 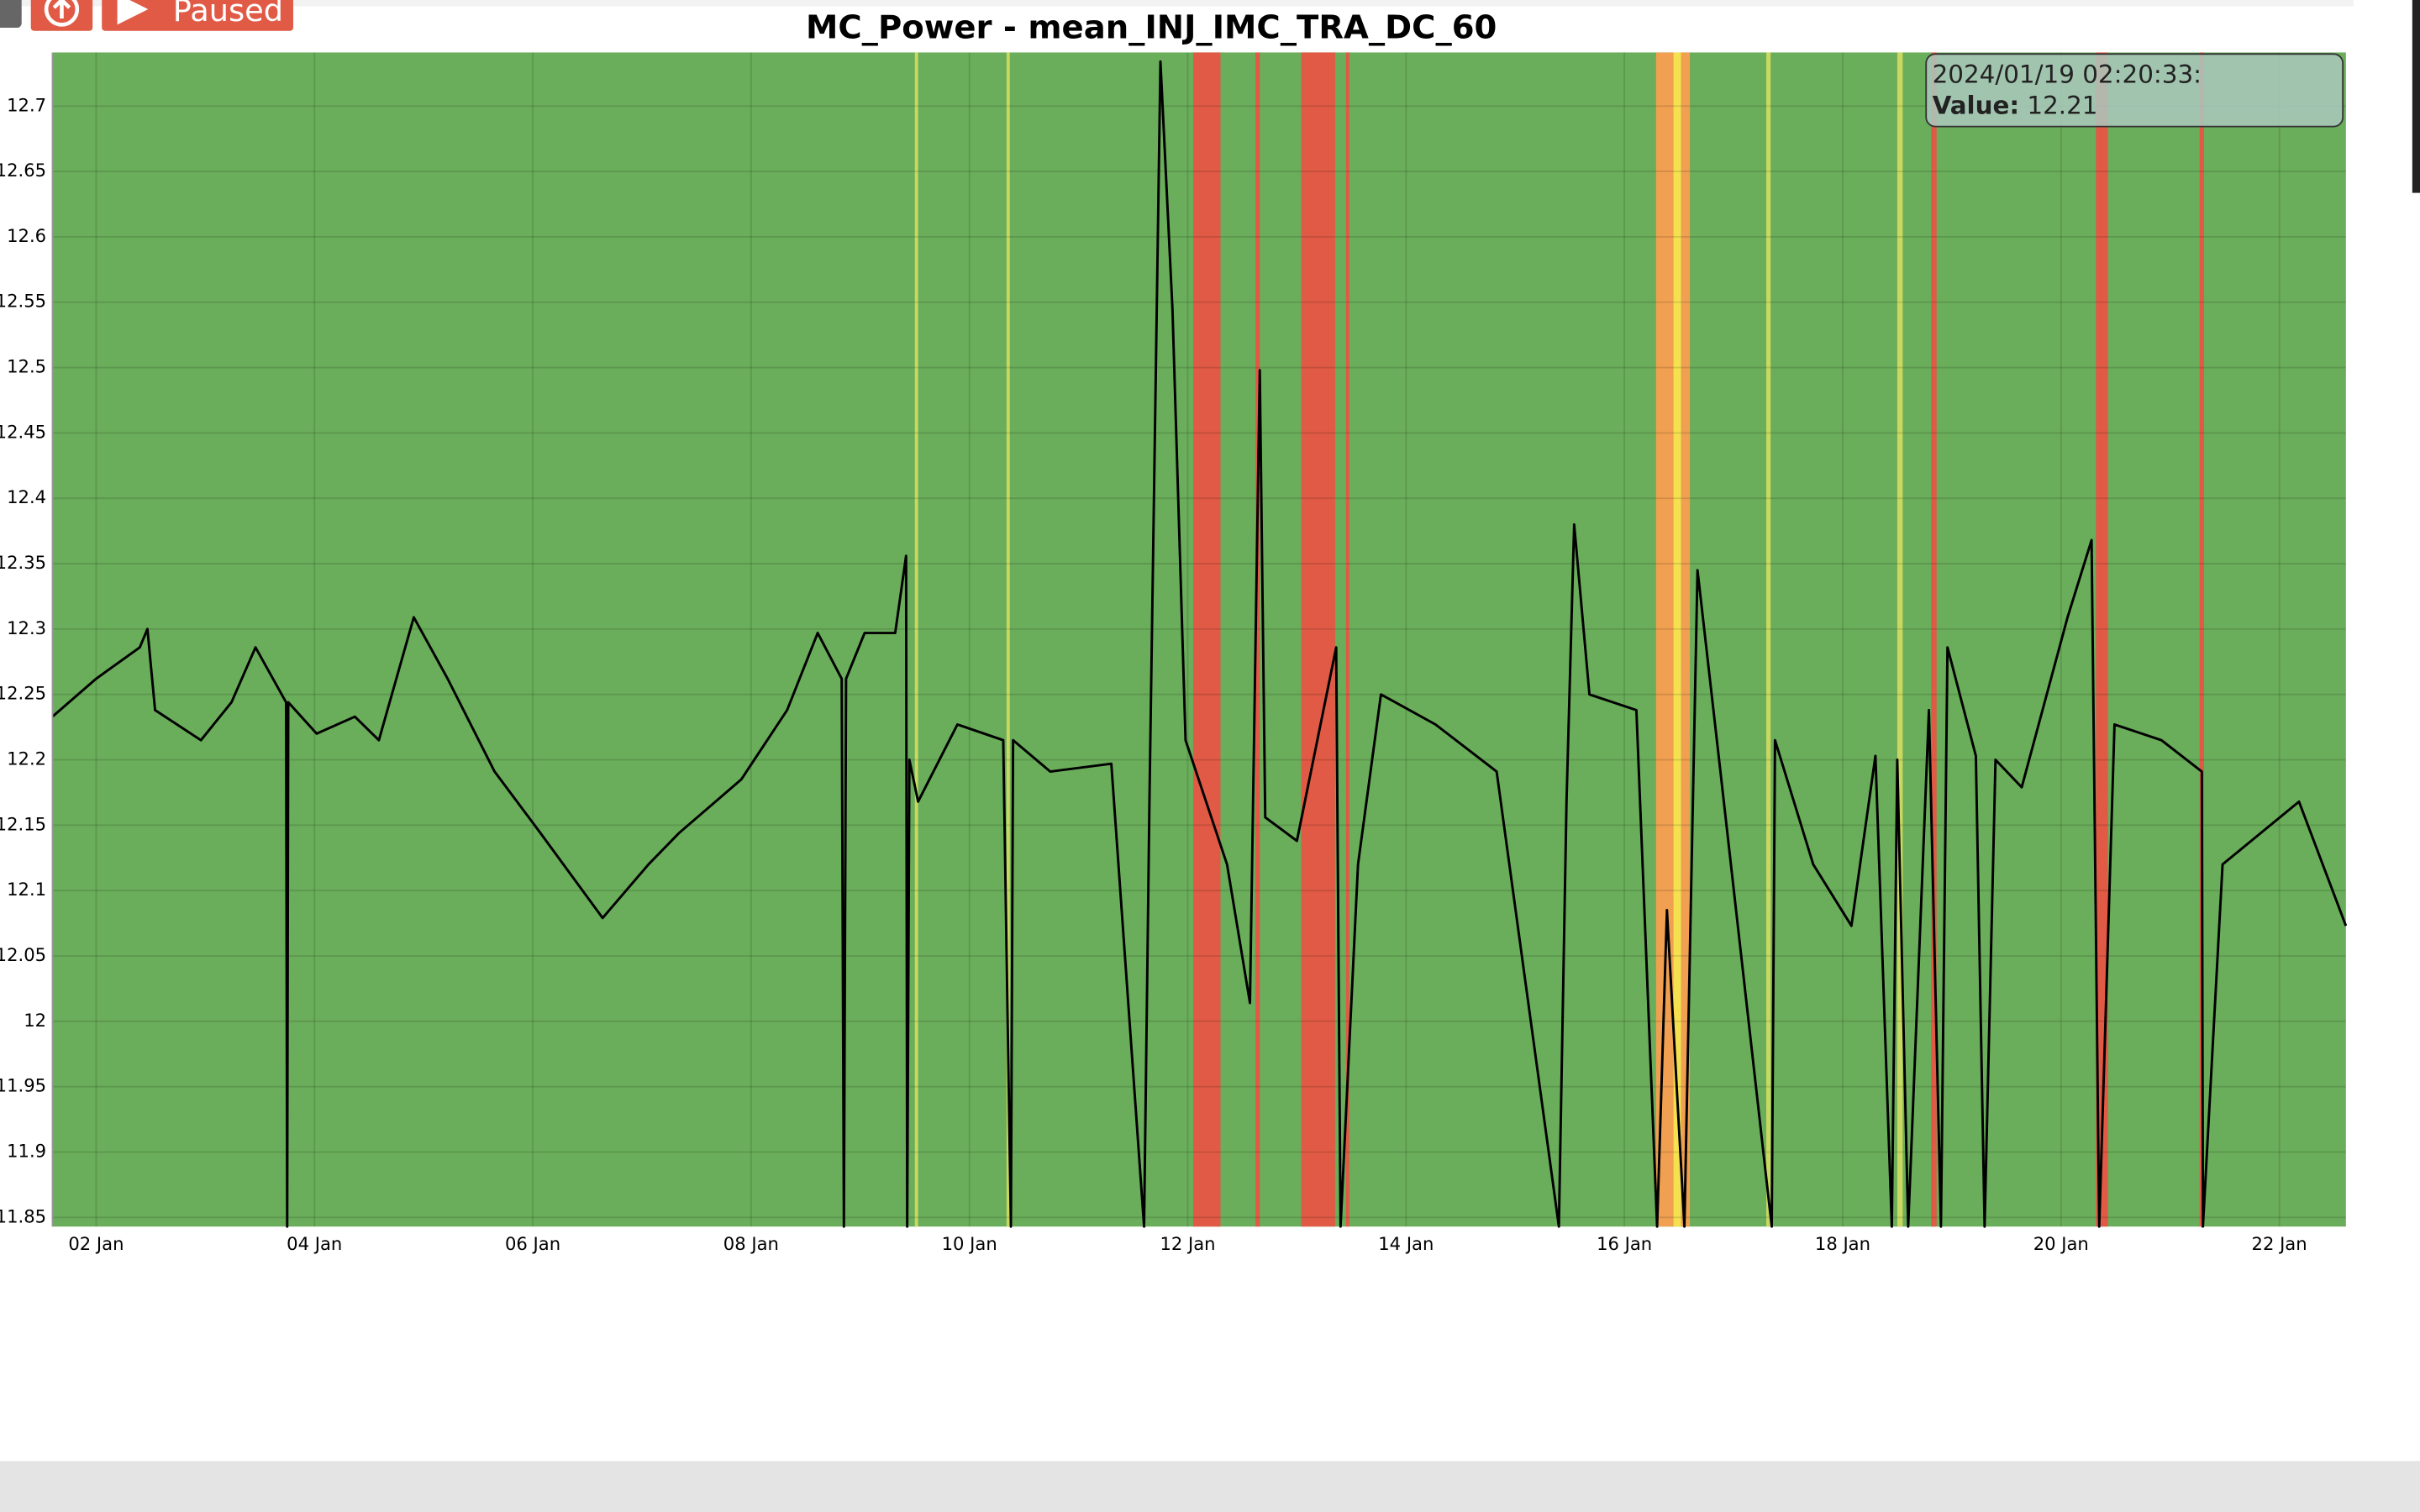 What do you see at coordinates (23, 693) in the screenshot?
I see `y-tick-label: 12.25` at bounding box center [23, 693].